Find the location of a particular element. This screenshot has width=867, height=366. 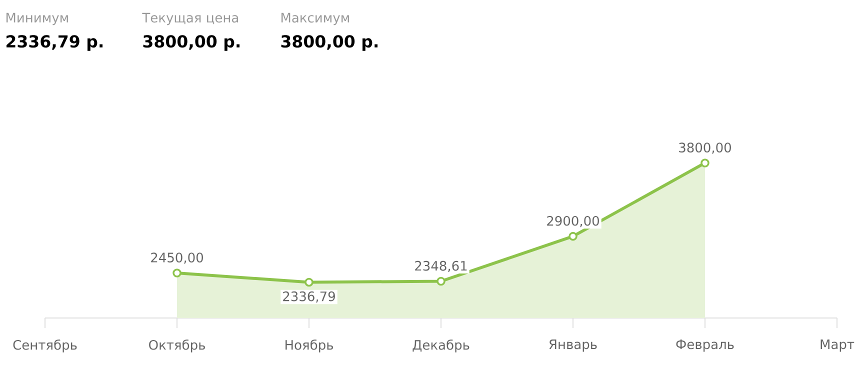

x-tick-label: Ноябрь is located at coordinates (309, 346).